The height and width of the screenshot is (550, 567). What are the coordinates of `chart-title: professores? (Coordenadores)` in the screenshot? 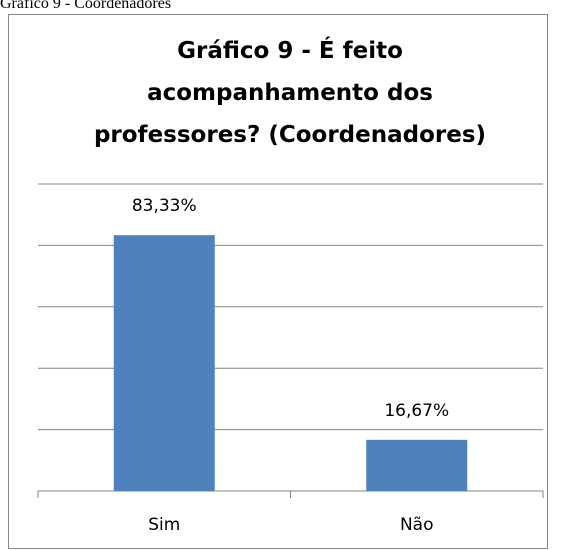 It's located at (290, 135).